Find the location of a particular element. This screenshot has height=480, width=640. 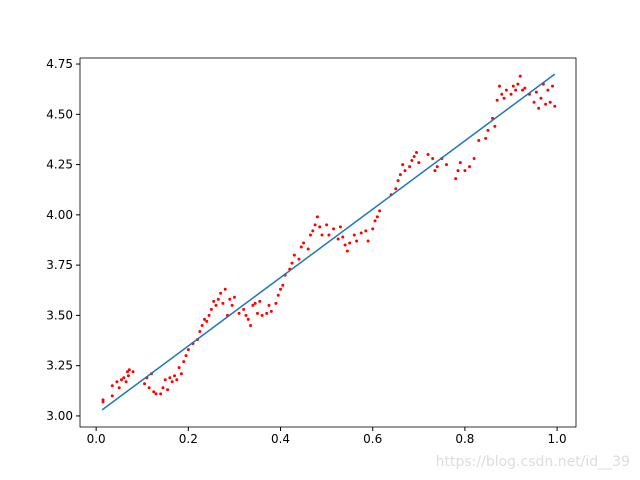

x-tick-label: 0.8 is located at coordinates (464, 439).